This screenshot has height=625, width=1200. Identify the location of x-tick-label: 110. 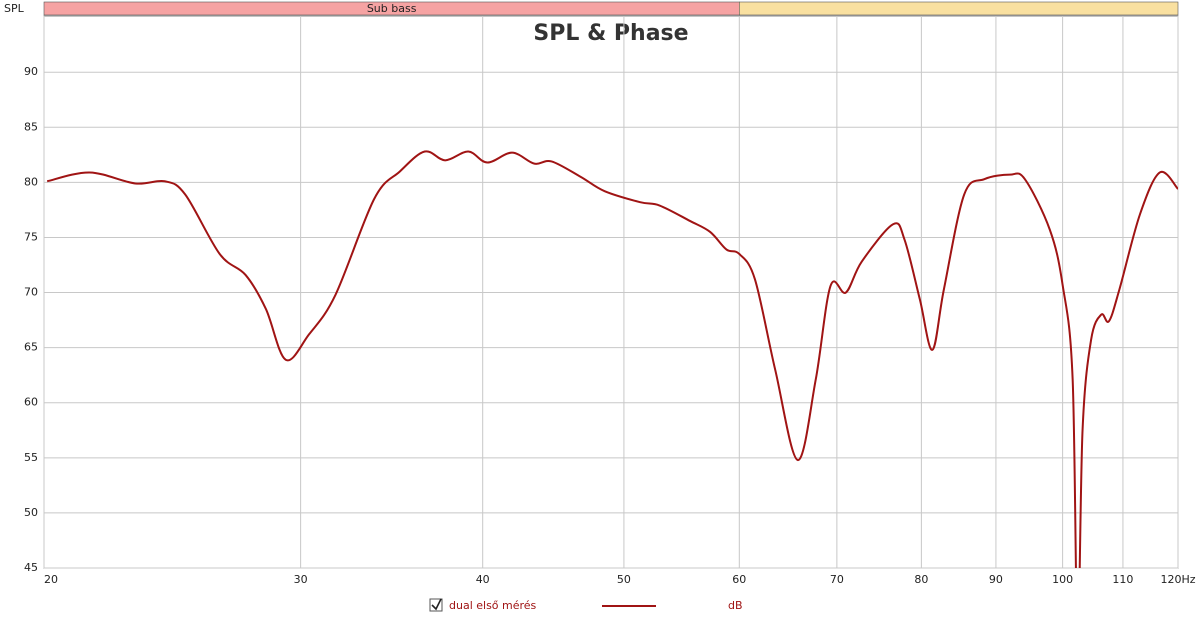
(1122, 579).